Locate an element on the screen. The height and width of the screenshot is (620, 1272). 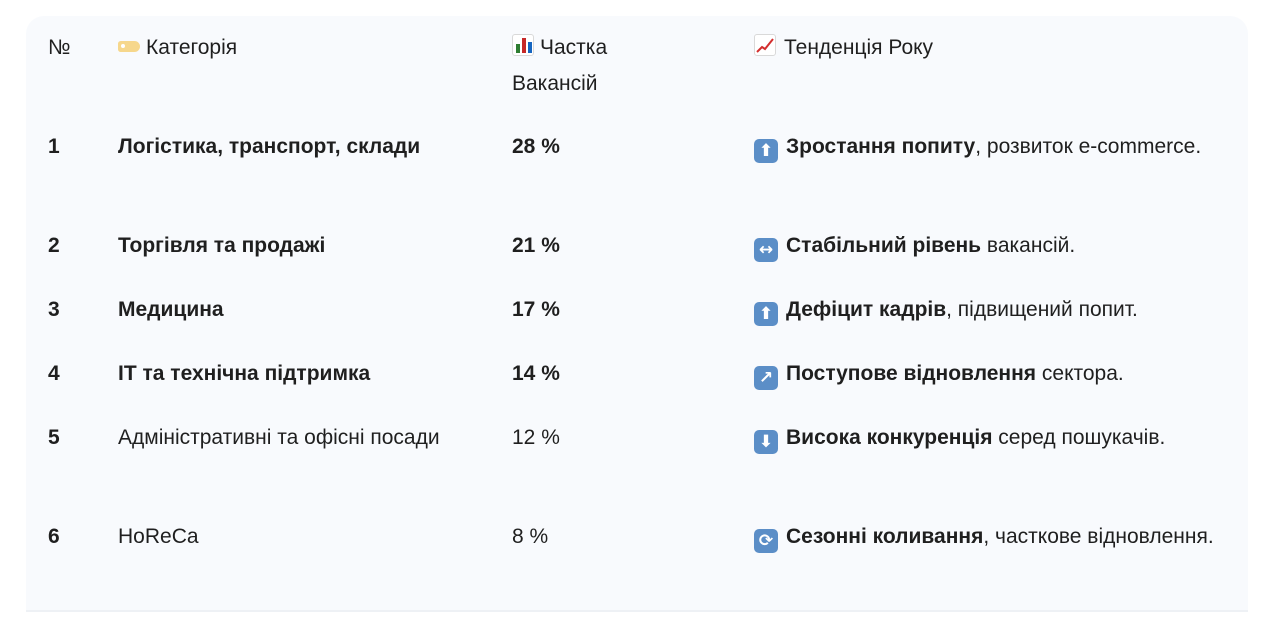
row-2-share: 21 % is located at coordinates (536, 245).